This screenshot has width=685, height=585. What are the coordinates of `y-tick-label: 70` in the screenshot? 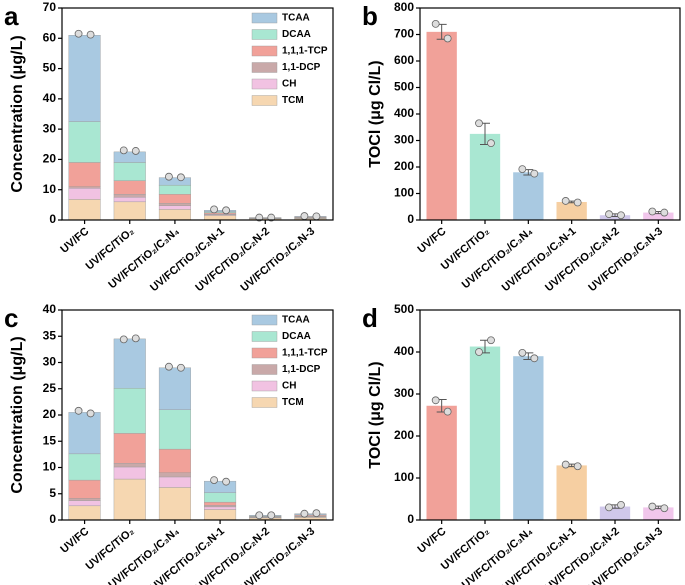 It's located at (50, 7).